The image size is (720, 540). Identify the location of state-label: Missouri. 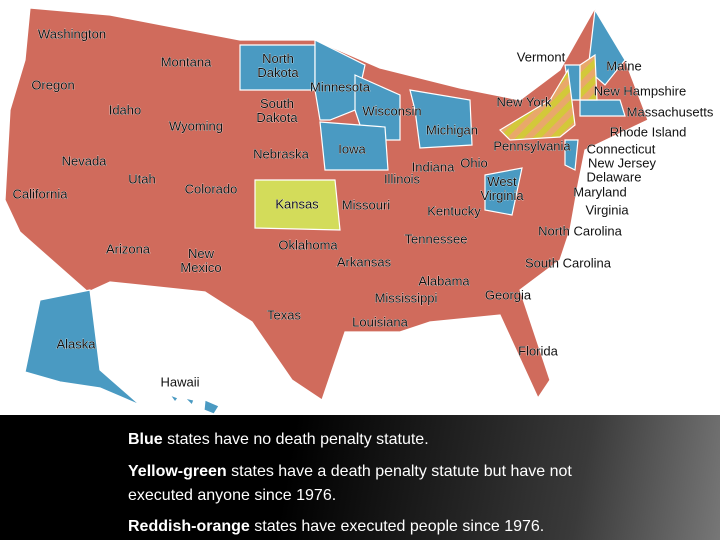
(366, 204).